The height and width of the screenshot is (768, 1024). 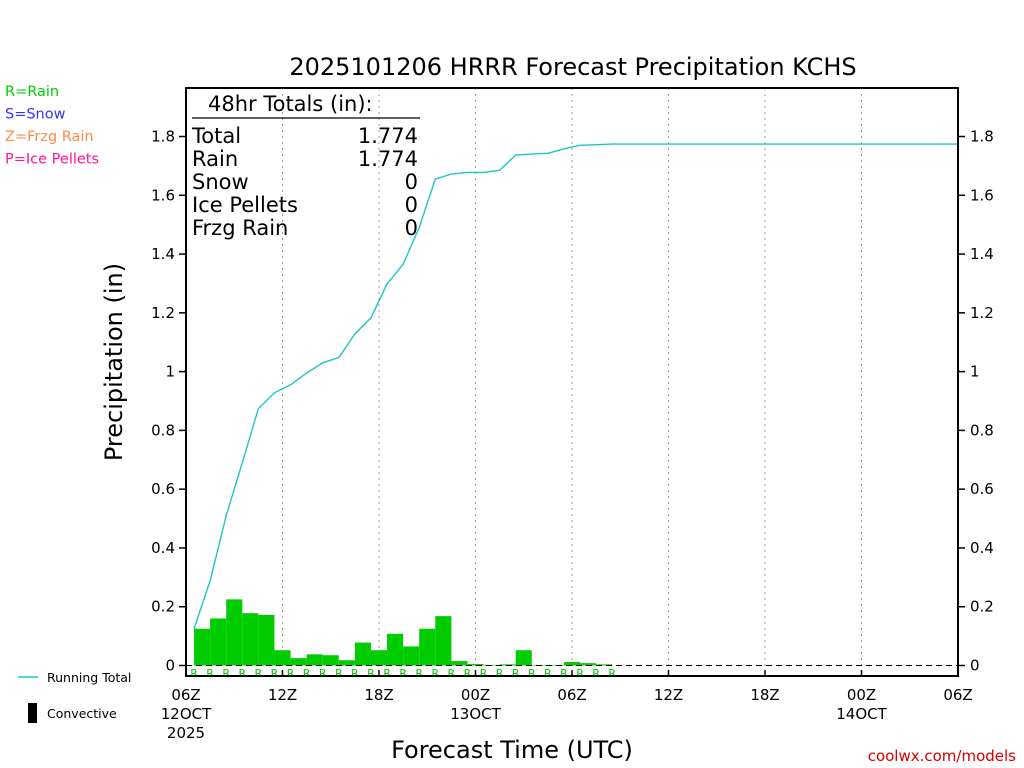 What do you see at coordinates (388, 159) in the screenshot?
I see `totals-row-value: 1.774` at bounding box center [388, 159].